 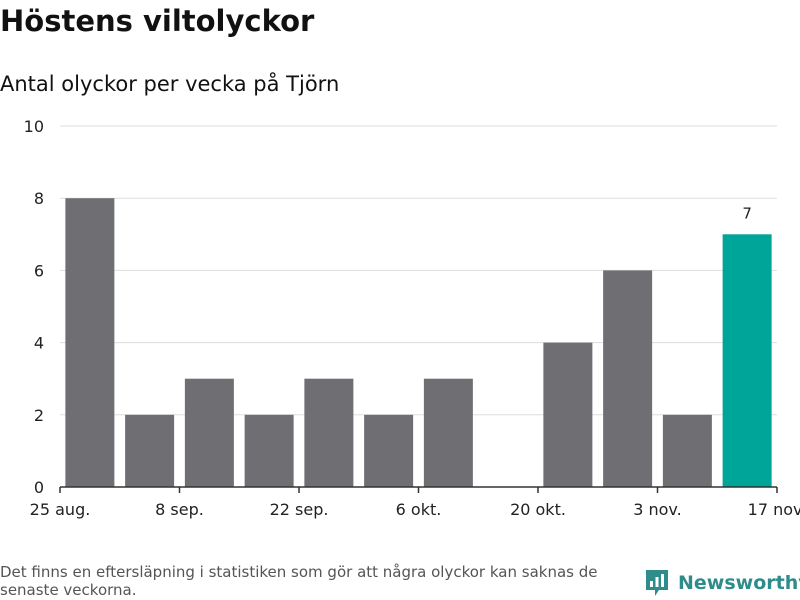 What do you see at coordinates (739, 583) in the screenshot?
I see `brand-name: Newsworthy` at bounding box center [739, 583].